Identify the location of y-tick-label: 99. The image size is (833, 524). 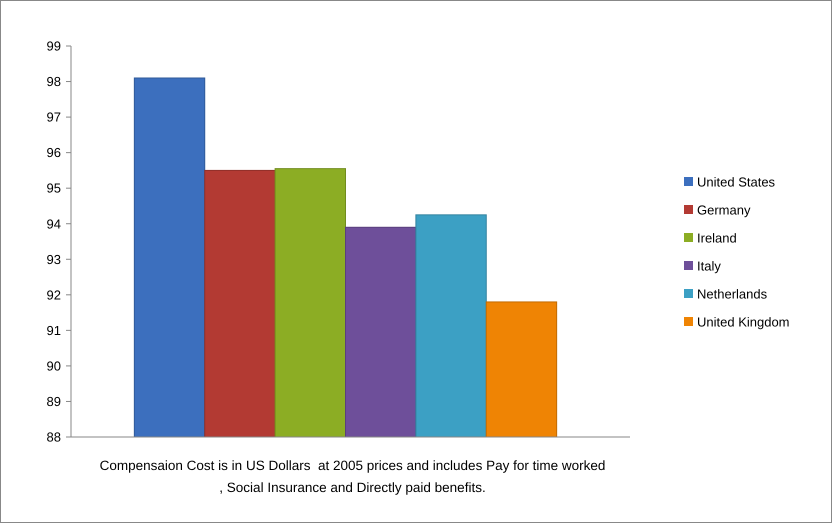
(53, 46).